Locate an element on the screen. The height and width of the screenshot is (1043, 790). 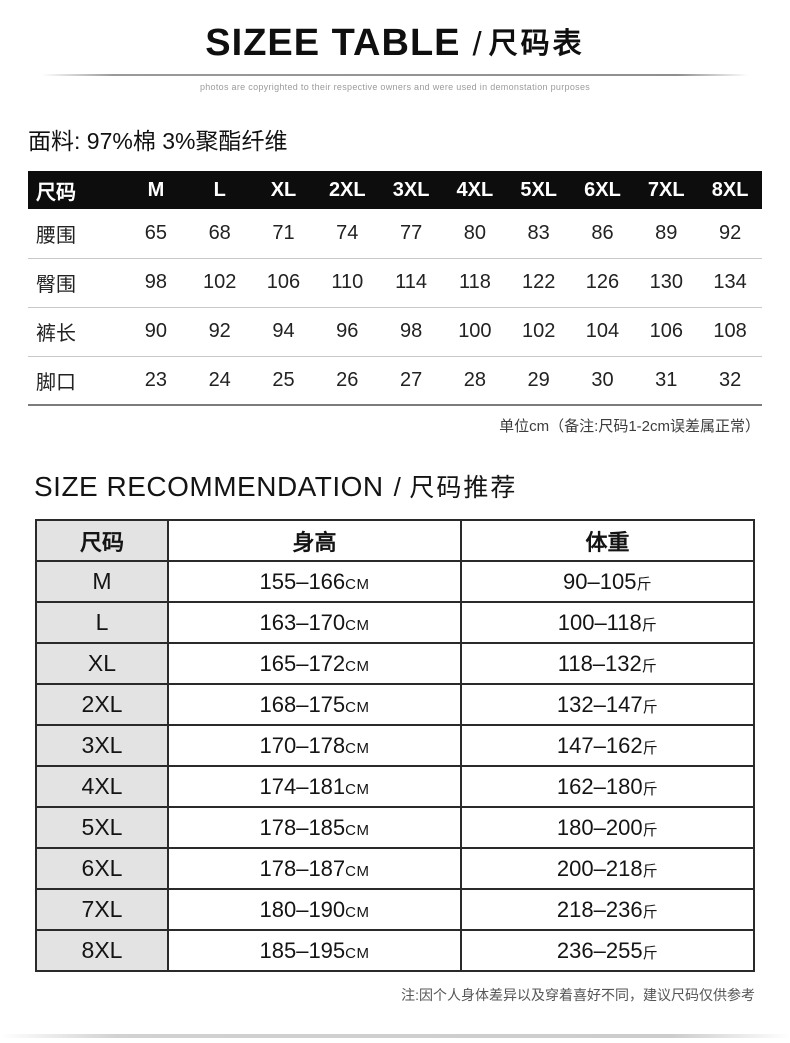
size-table-cell: 28 is located at coordinates (474, 379).